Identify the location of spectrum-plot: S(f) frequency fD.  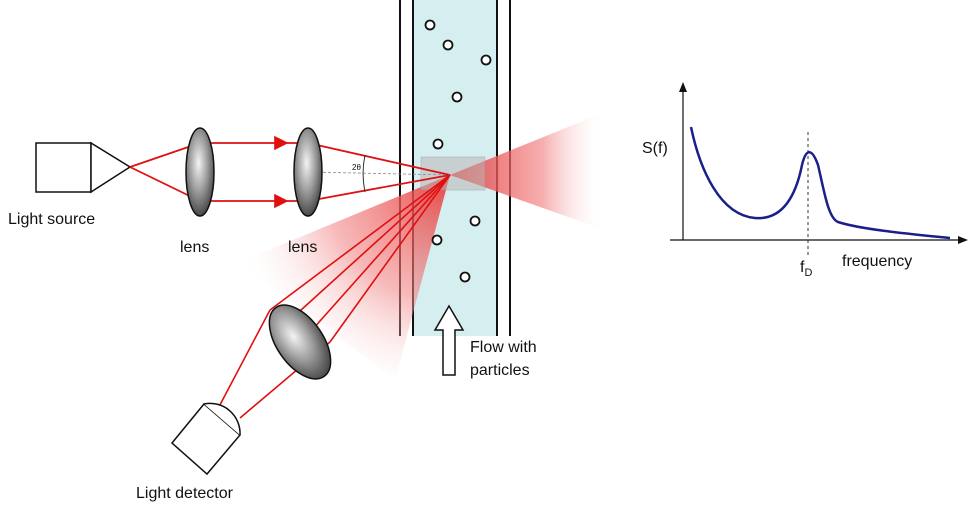
(805, 180).